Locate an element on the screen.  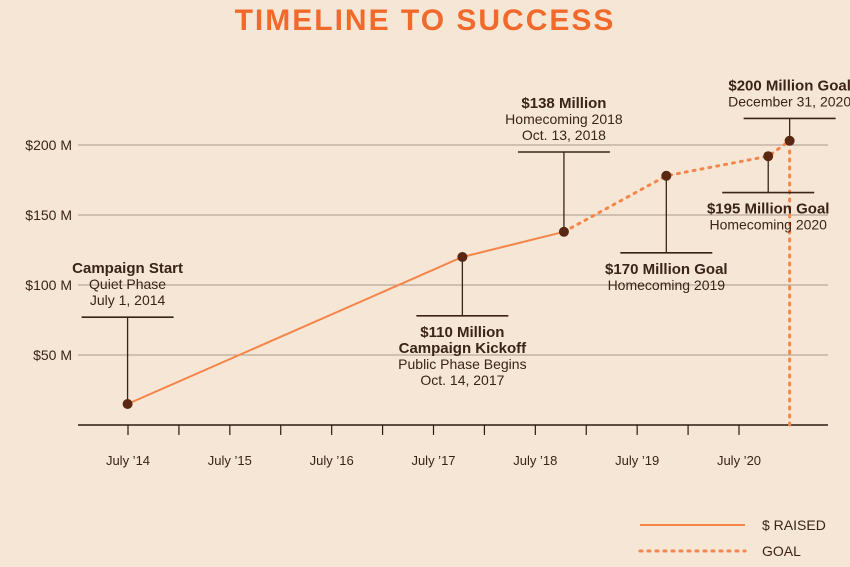
callout-goal-text: $200 Million Goal is located at coordinates (789, 85).